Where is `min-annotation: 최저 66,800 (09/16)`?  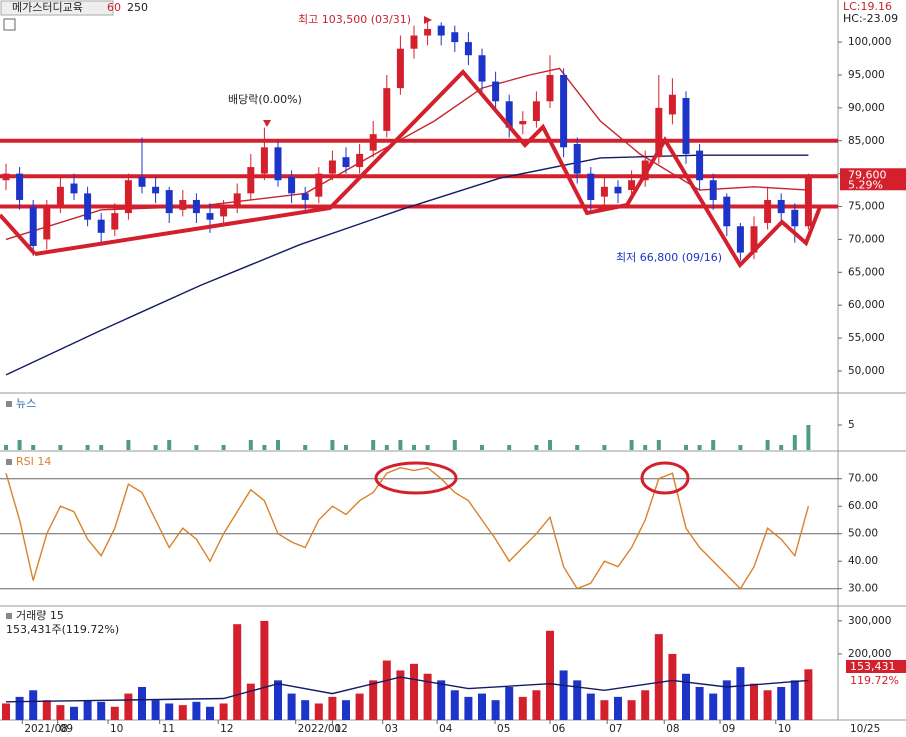 min-annotation: 최저 66,800 (09/16) is located at coordinates (669, 257).